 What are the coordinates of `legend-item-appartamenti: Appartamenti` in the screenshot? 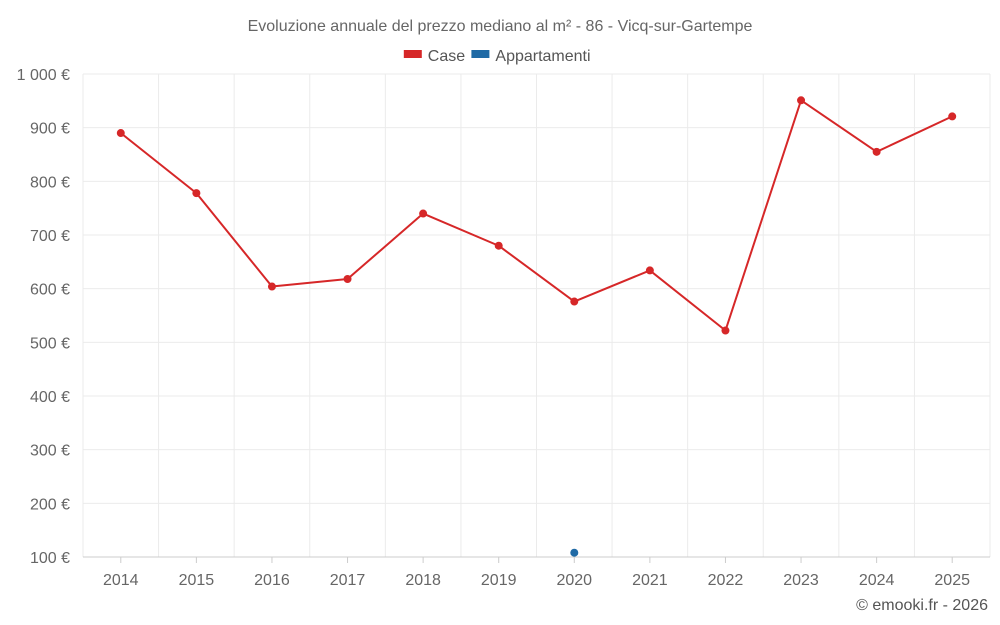 It's located at (531, 56).